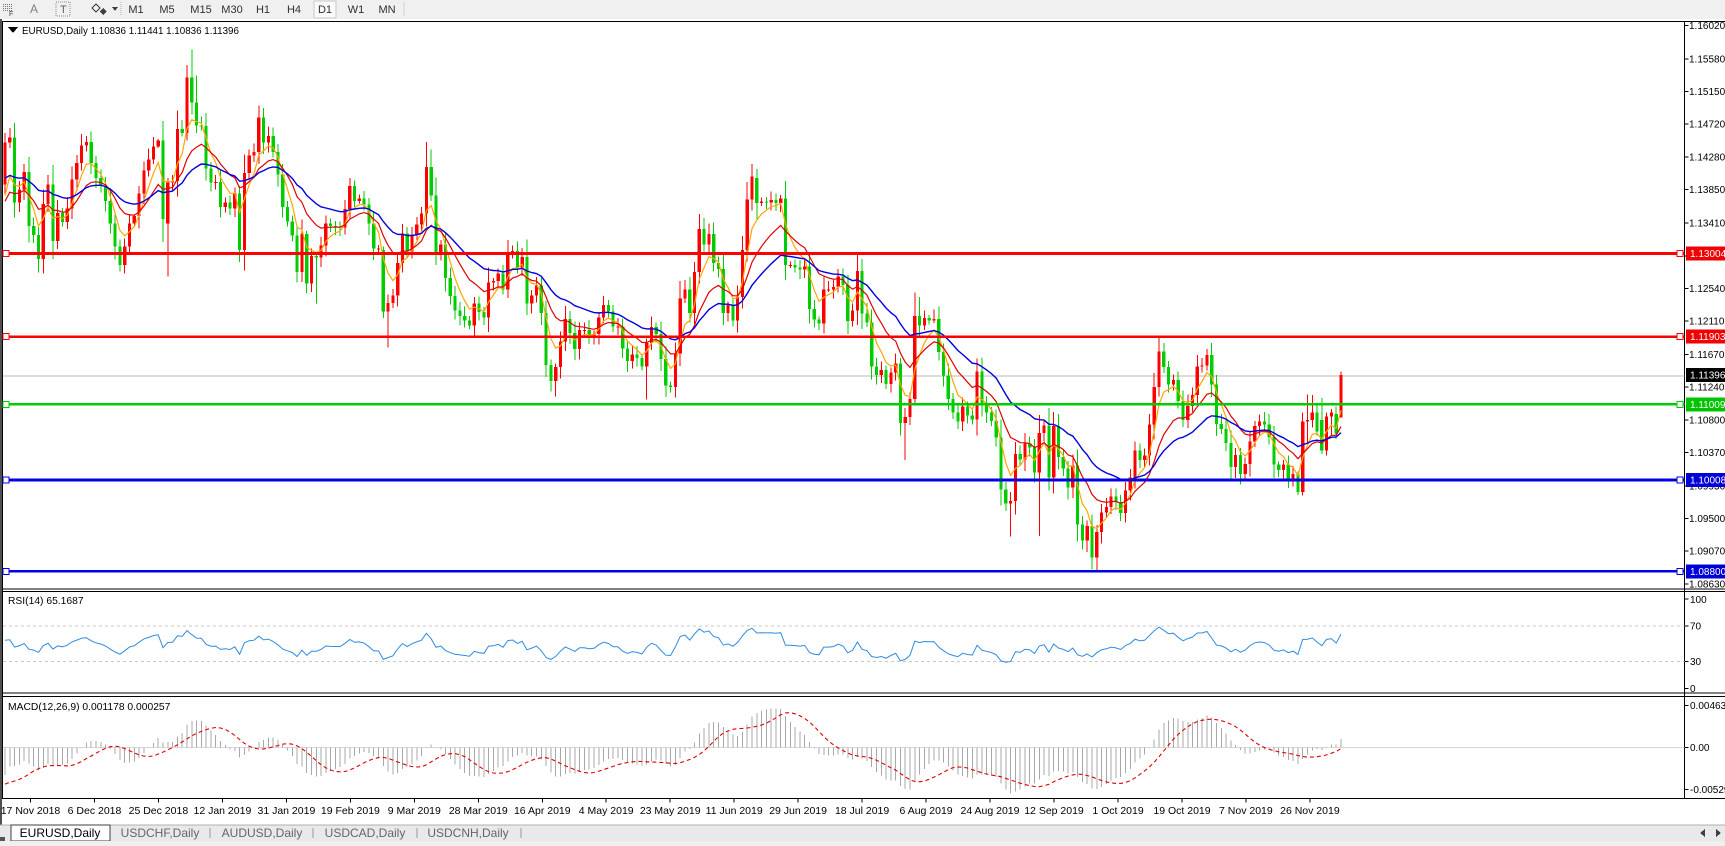 The image size is (1725, 846). What do you see at coordinates (1696, 626) in the screenshot?
I see `svg-text: 70` at bounding box center [1696, 626].